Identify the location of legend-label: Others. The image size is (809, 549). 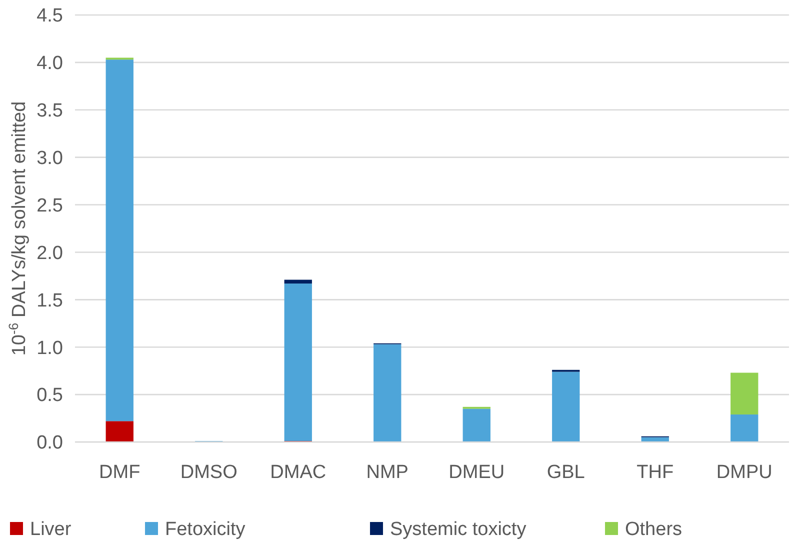
(653, 529).